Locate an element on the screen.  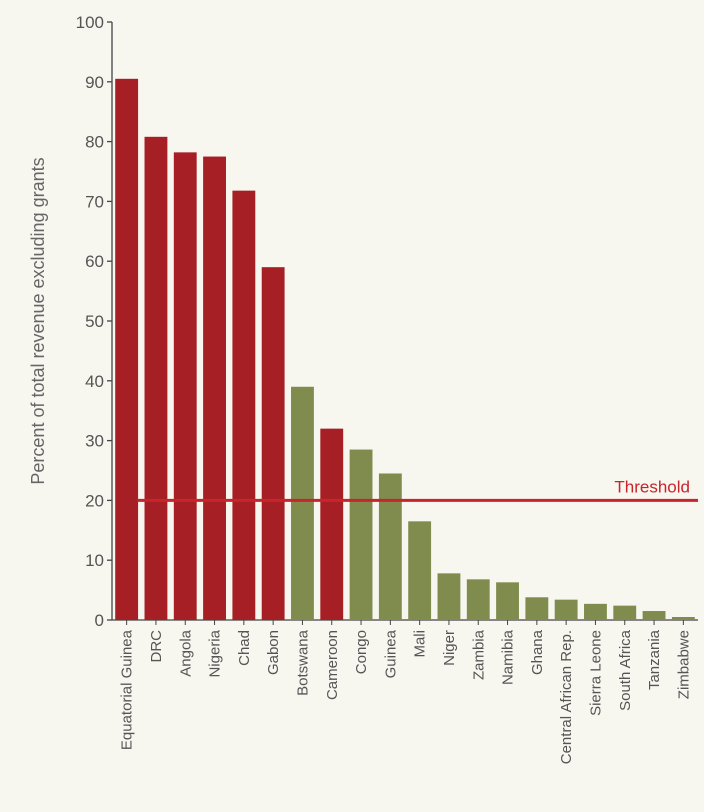
y-tick-label: 70 is located at coordinates (94, 201).